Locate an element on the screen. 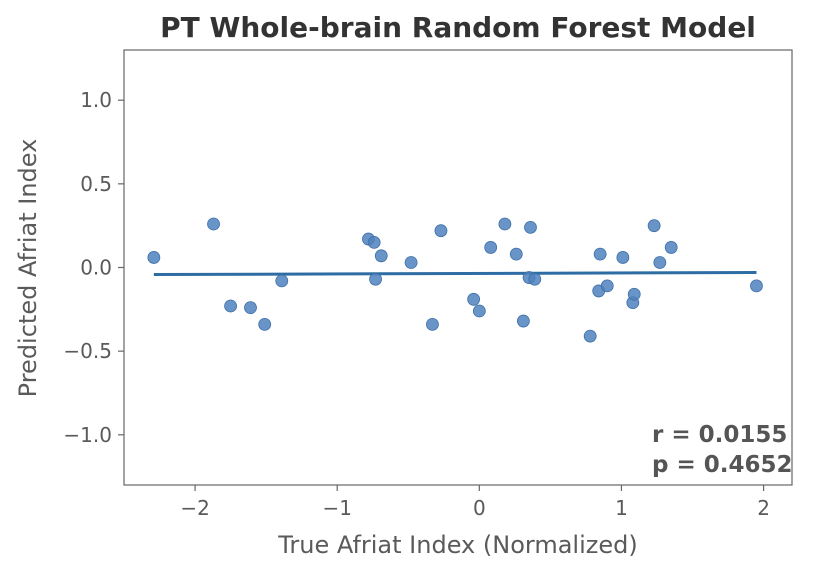 This screenshot has height=573, width=824. x-tick-label: 0 is located at coordinates (479, 508).